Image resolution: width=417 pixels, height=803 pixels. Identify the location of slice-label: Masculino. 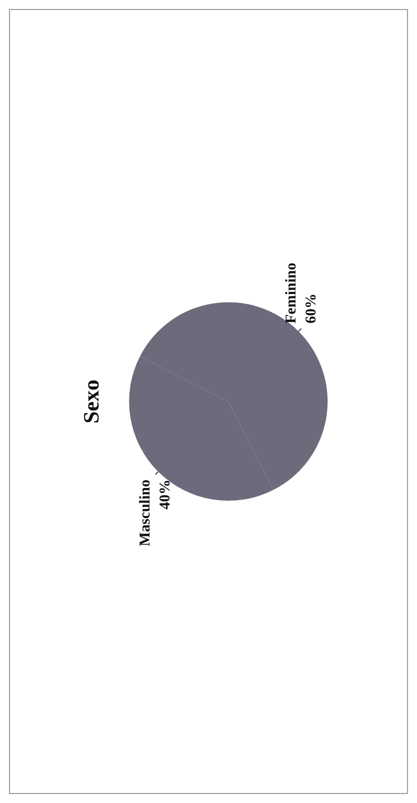
(145, 513).